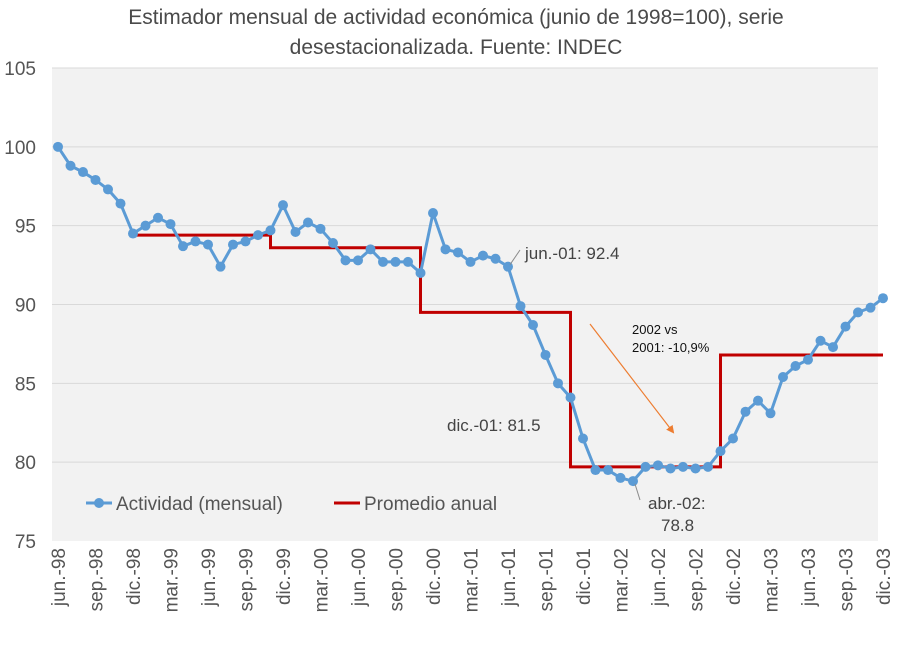 Image resolution: width=912 pixels, height=662 pixels. Describe the element at coordinates (134, 576) in the screenshot. I see `x-tick-label: dic.-98` at that location.